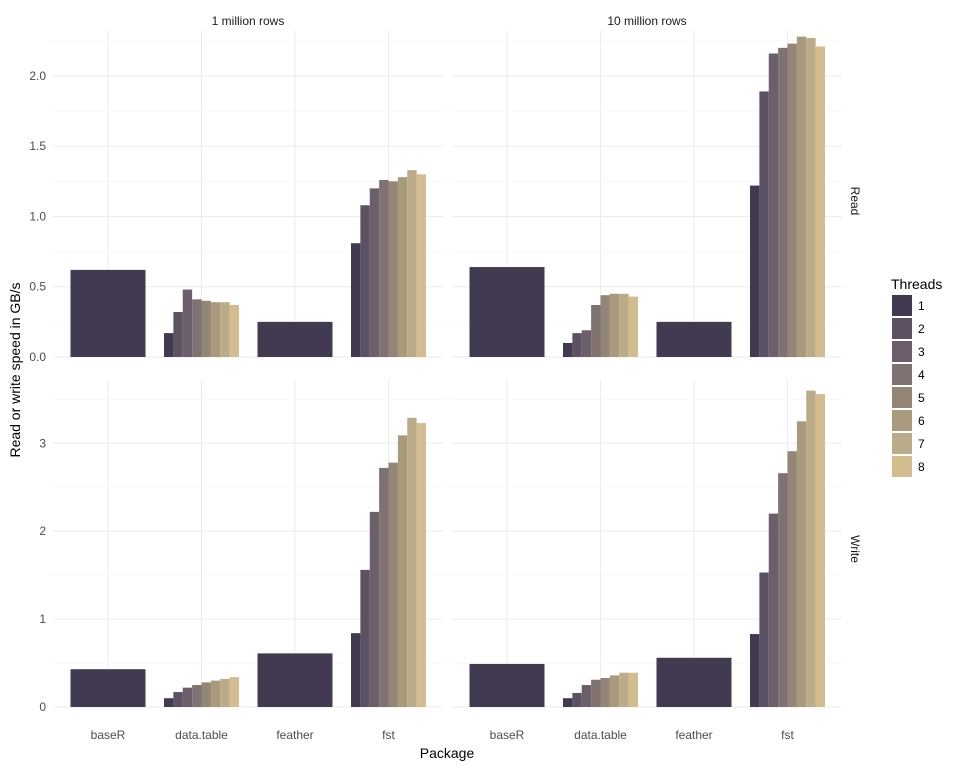 This screenshot has width=960, height=768. What do you see at coordinates (921, 352) in the screenshot?
I see `legend-label-3: 3` at bounding box center [921, 352].